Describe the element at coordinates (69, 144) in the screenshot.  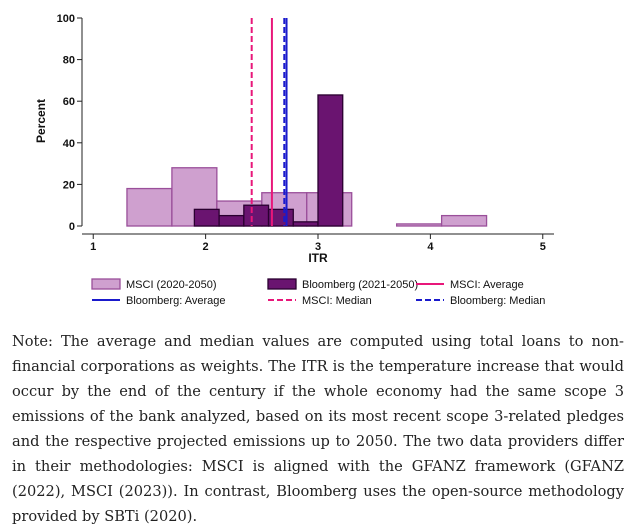
I see `y-tick-label-40: 40` at that location.